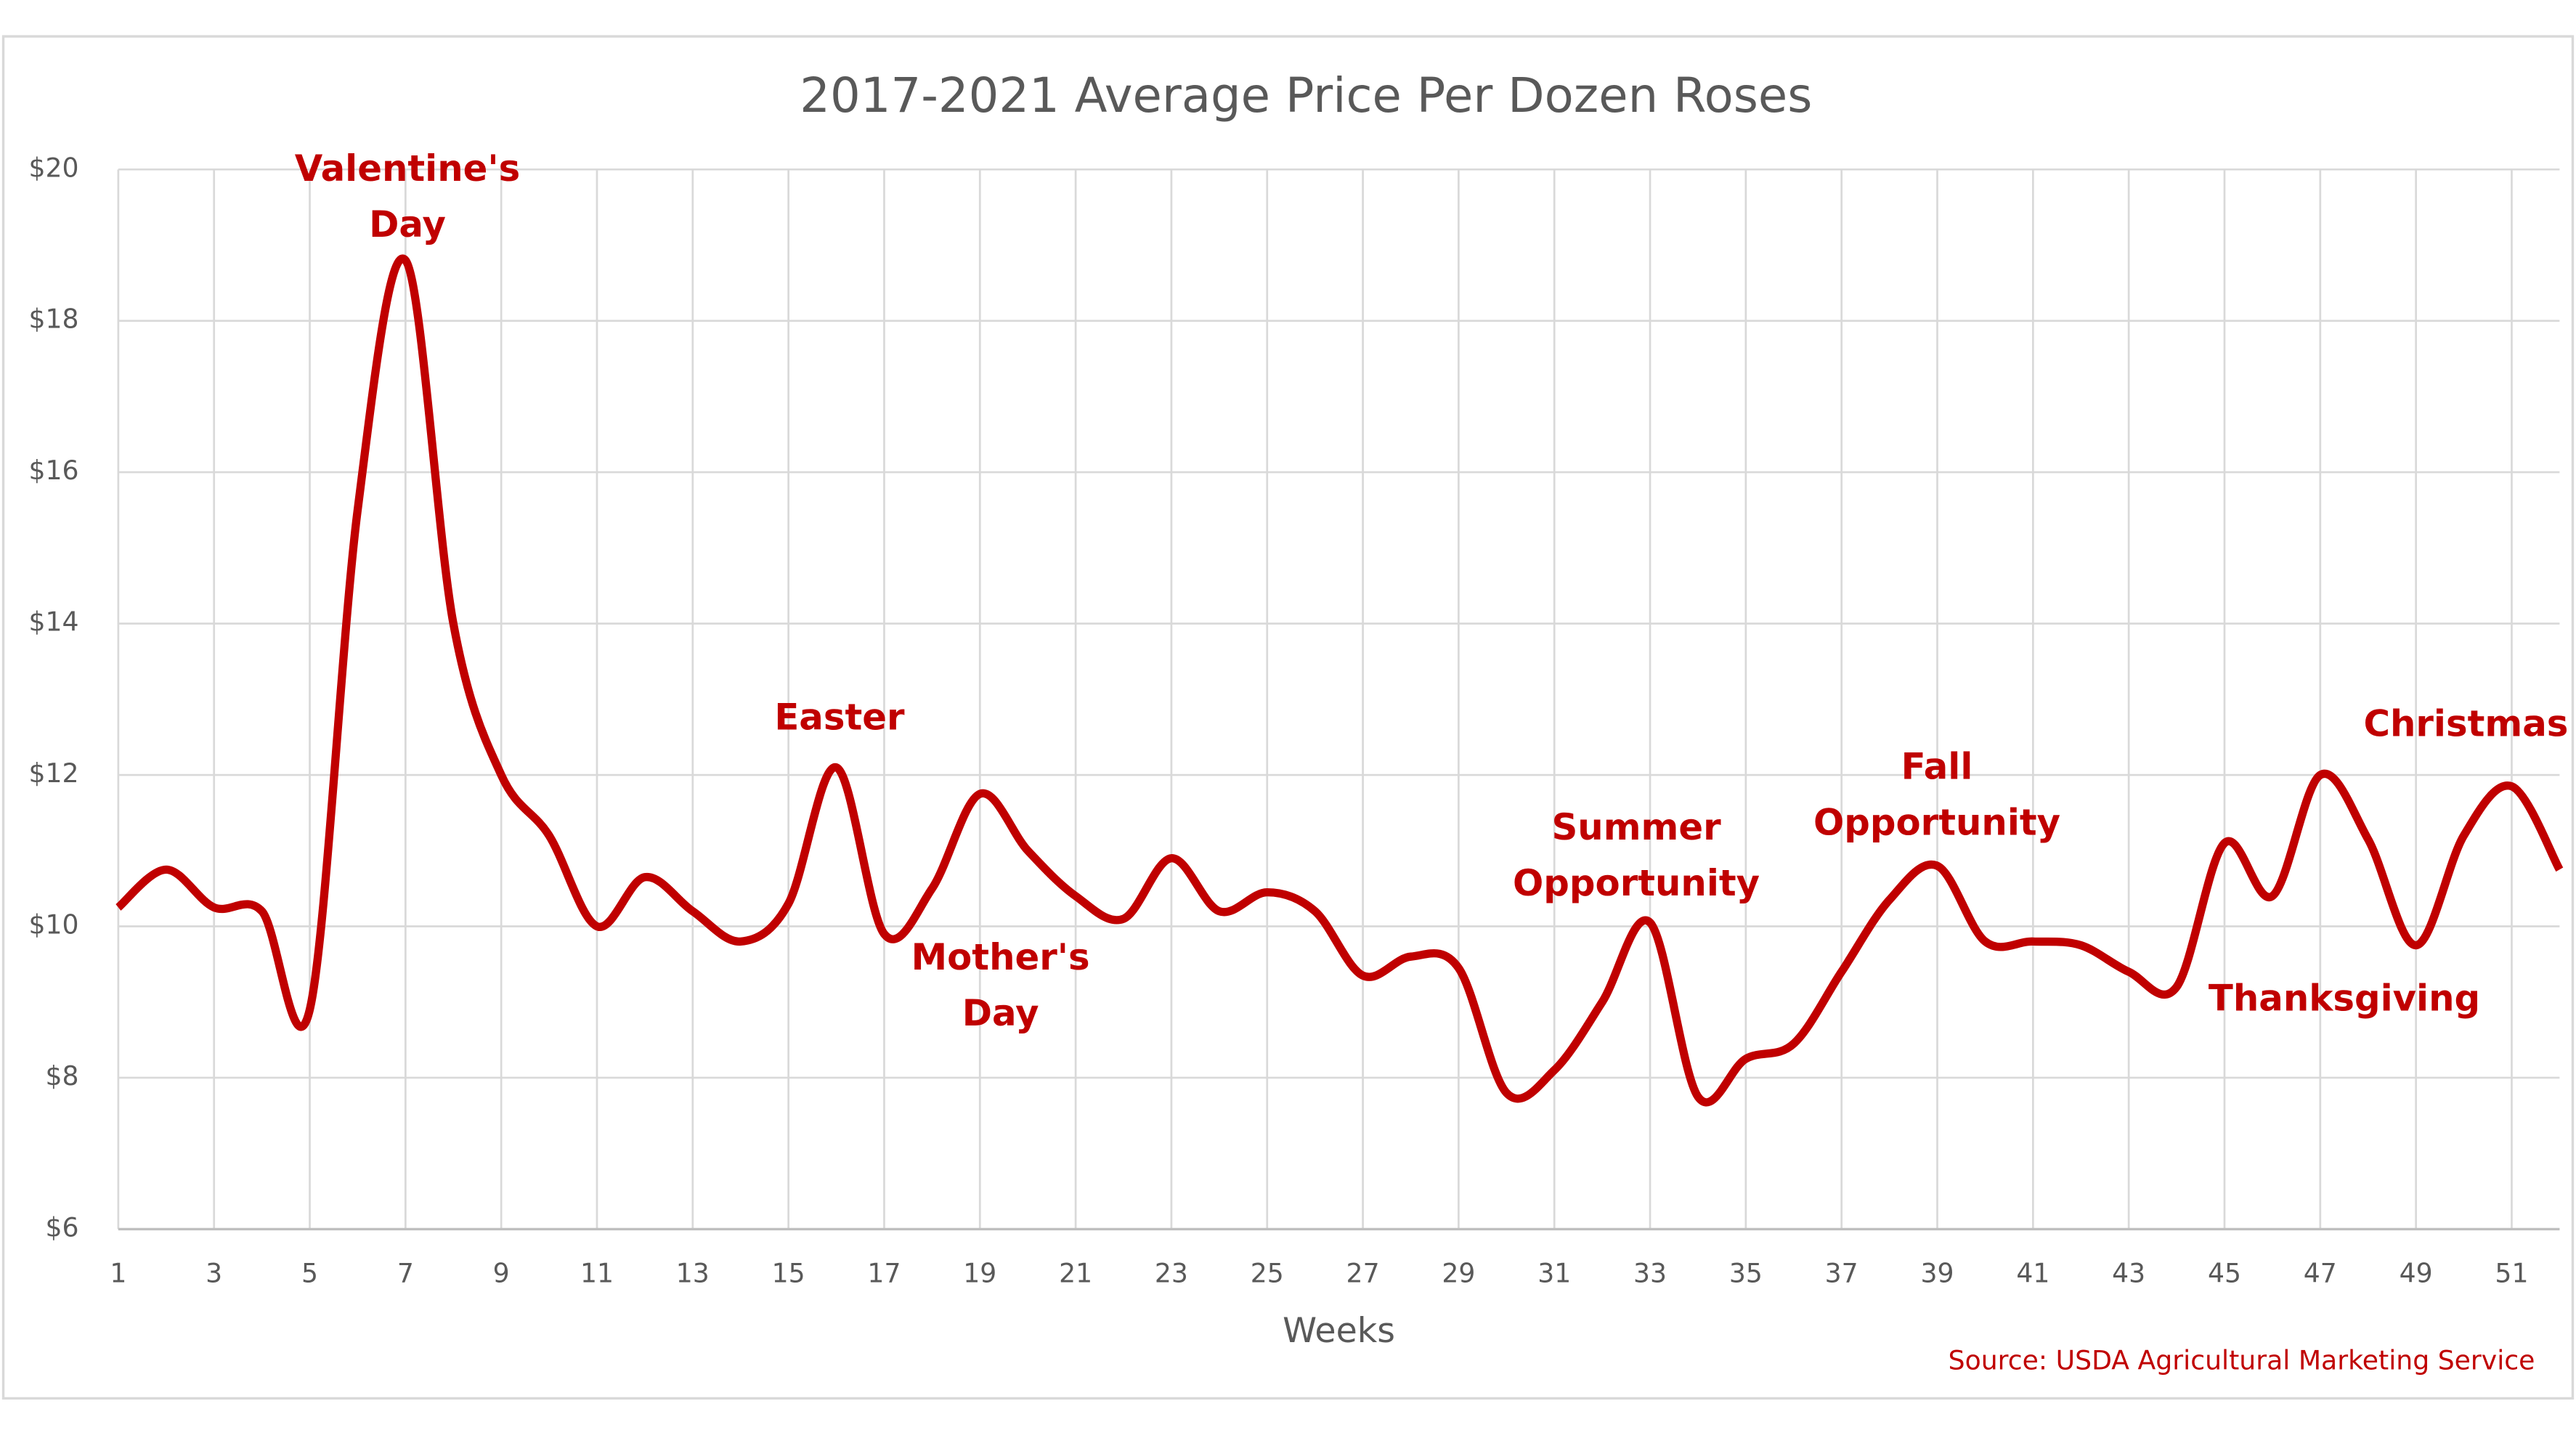 The image size is (2576, 1438). I want to click on y-tick-label: $16, so click(54, 471).